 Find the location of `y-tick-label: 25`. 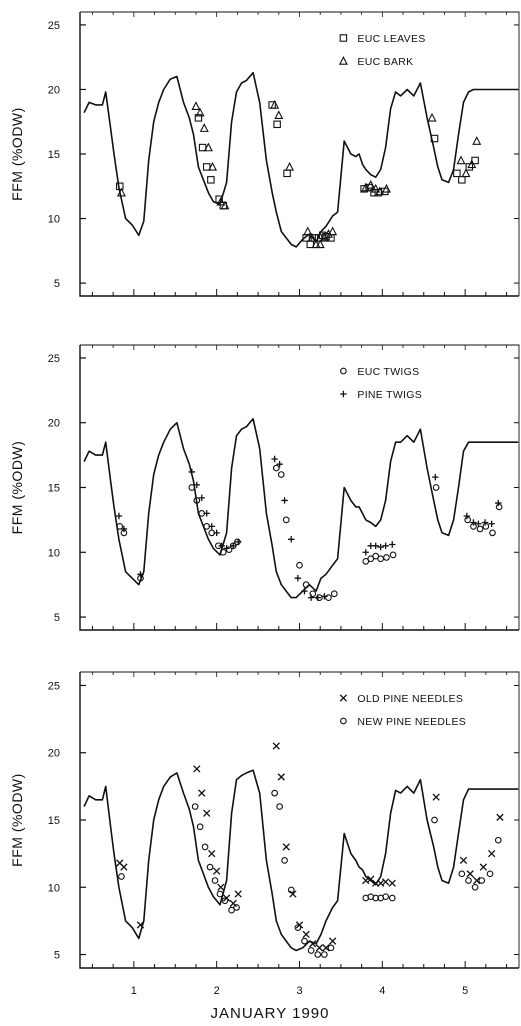

y-tick-label: 25 is located at coordinates (54, 26).